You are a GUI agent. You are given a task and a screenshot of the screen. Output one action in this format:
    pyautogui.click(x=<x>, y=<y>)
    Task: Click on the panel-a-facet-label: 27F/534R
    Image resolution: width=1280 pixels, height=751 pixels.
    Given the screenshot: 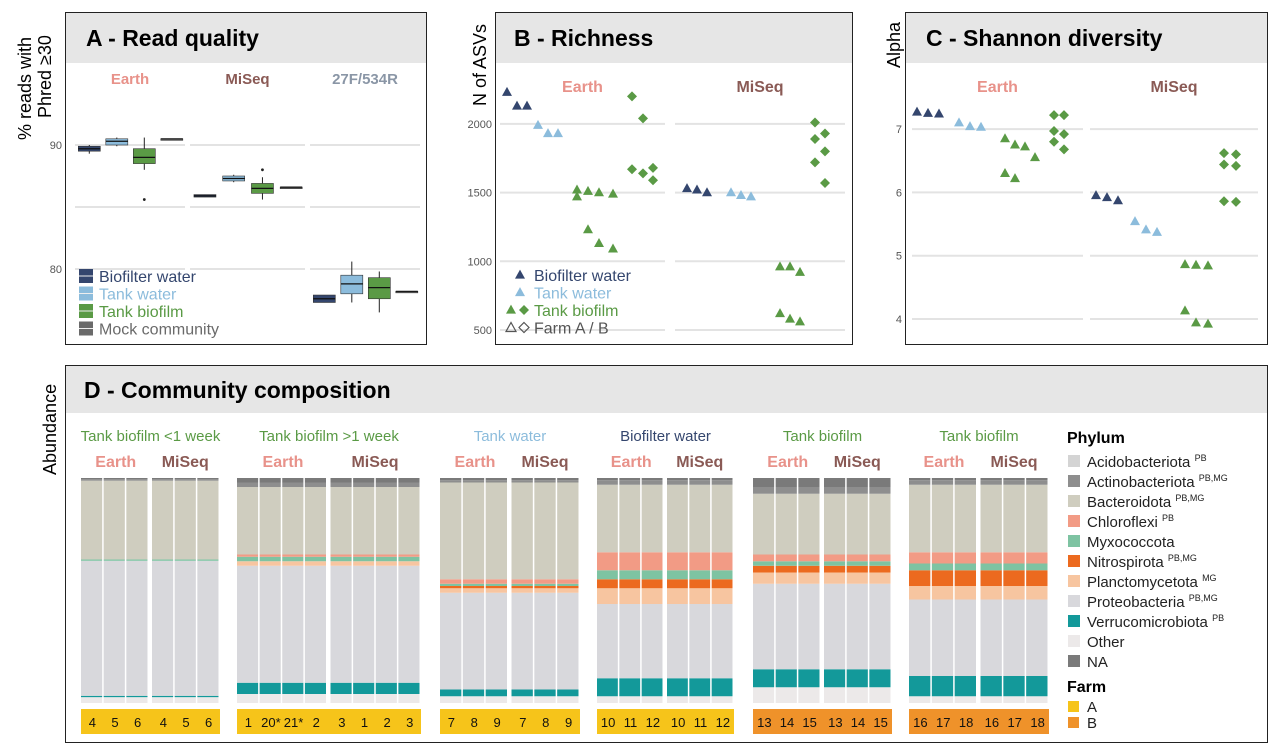 What is the action you would take?
    pyautogui.click(x=365, y=79)
    